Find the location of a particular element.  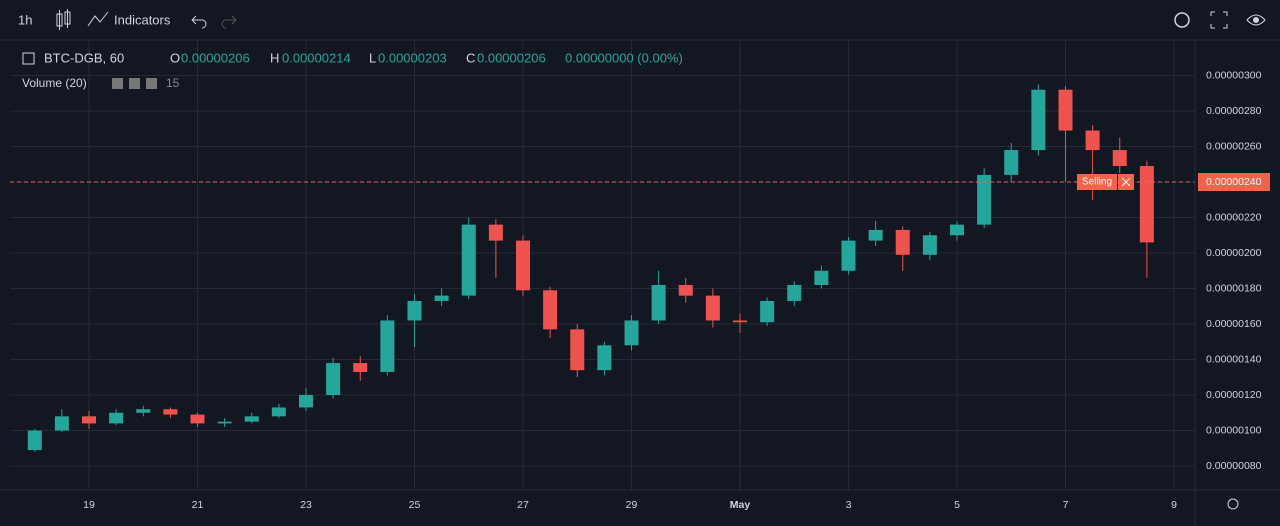

y-tick-label: 0.00000140 is located at coordinates (1234, 359).